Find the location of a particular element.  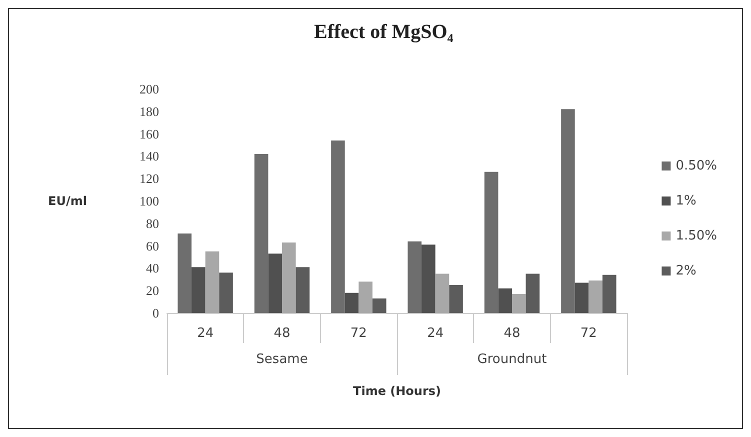

y-tick-label: 60 is located at coordinates (152, 246).